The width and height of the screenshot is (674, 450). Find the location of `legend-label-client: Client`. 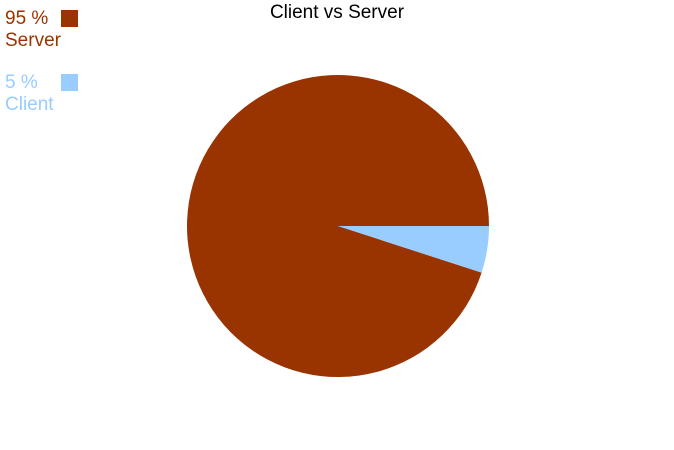

legend-label-client: Client is located at coordinates (29, 104).